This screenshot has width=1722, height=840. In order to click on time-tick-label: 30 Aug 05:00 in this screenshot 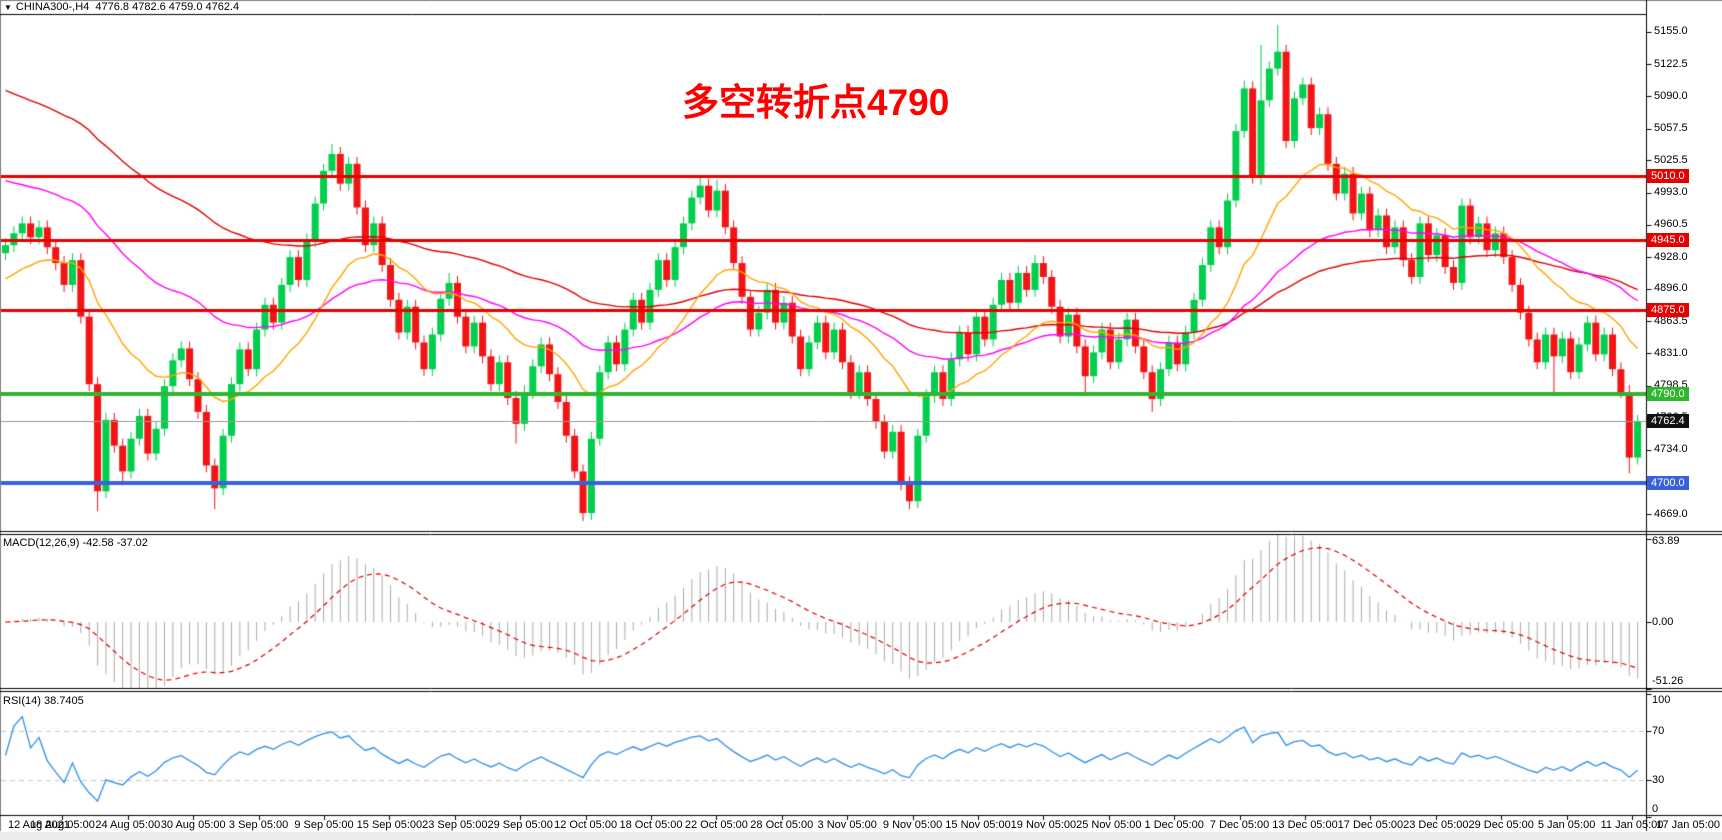, I will do `click(193, 825)`.